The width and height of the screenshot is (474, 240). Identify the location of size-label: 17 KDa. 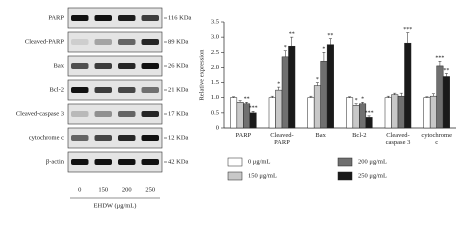
(178, 113).